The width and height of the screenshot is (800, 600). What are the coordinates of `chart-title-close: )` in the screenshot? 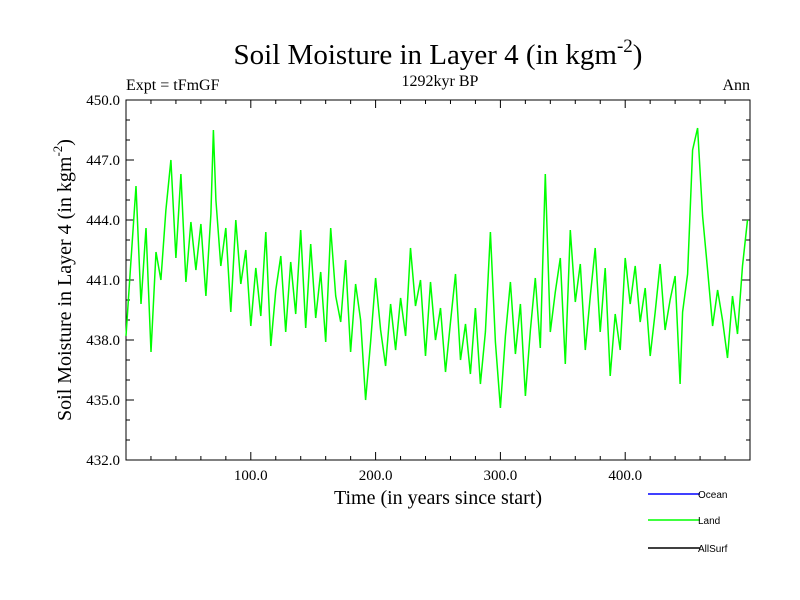 It's located at (638, 55).